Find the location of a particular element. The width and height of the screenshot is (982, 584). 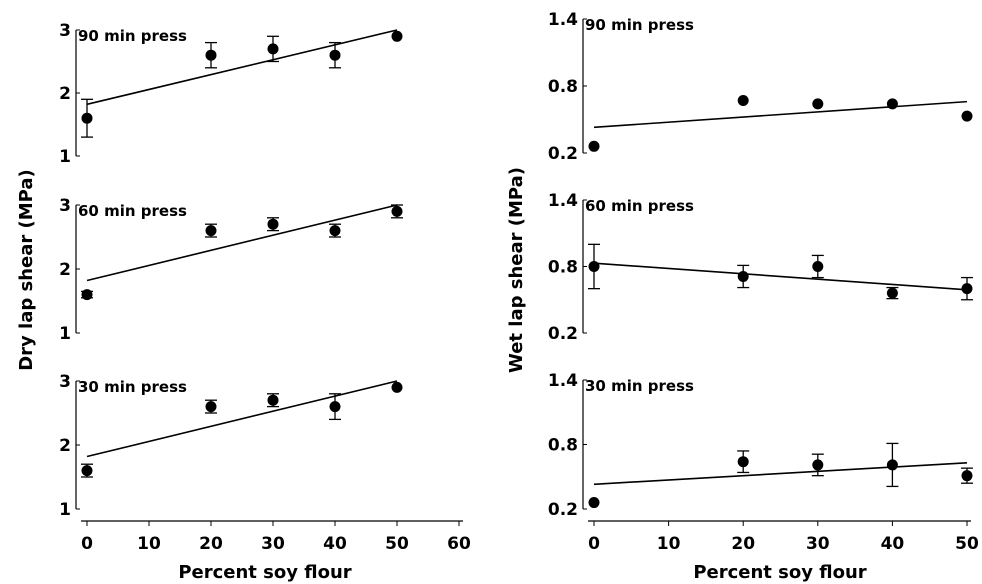

chart-panel-6: 0.2 0.8 1.4 0 10 20 30 40 50 30 min press is located at coordinates (763, 462).